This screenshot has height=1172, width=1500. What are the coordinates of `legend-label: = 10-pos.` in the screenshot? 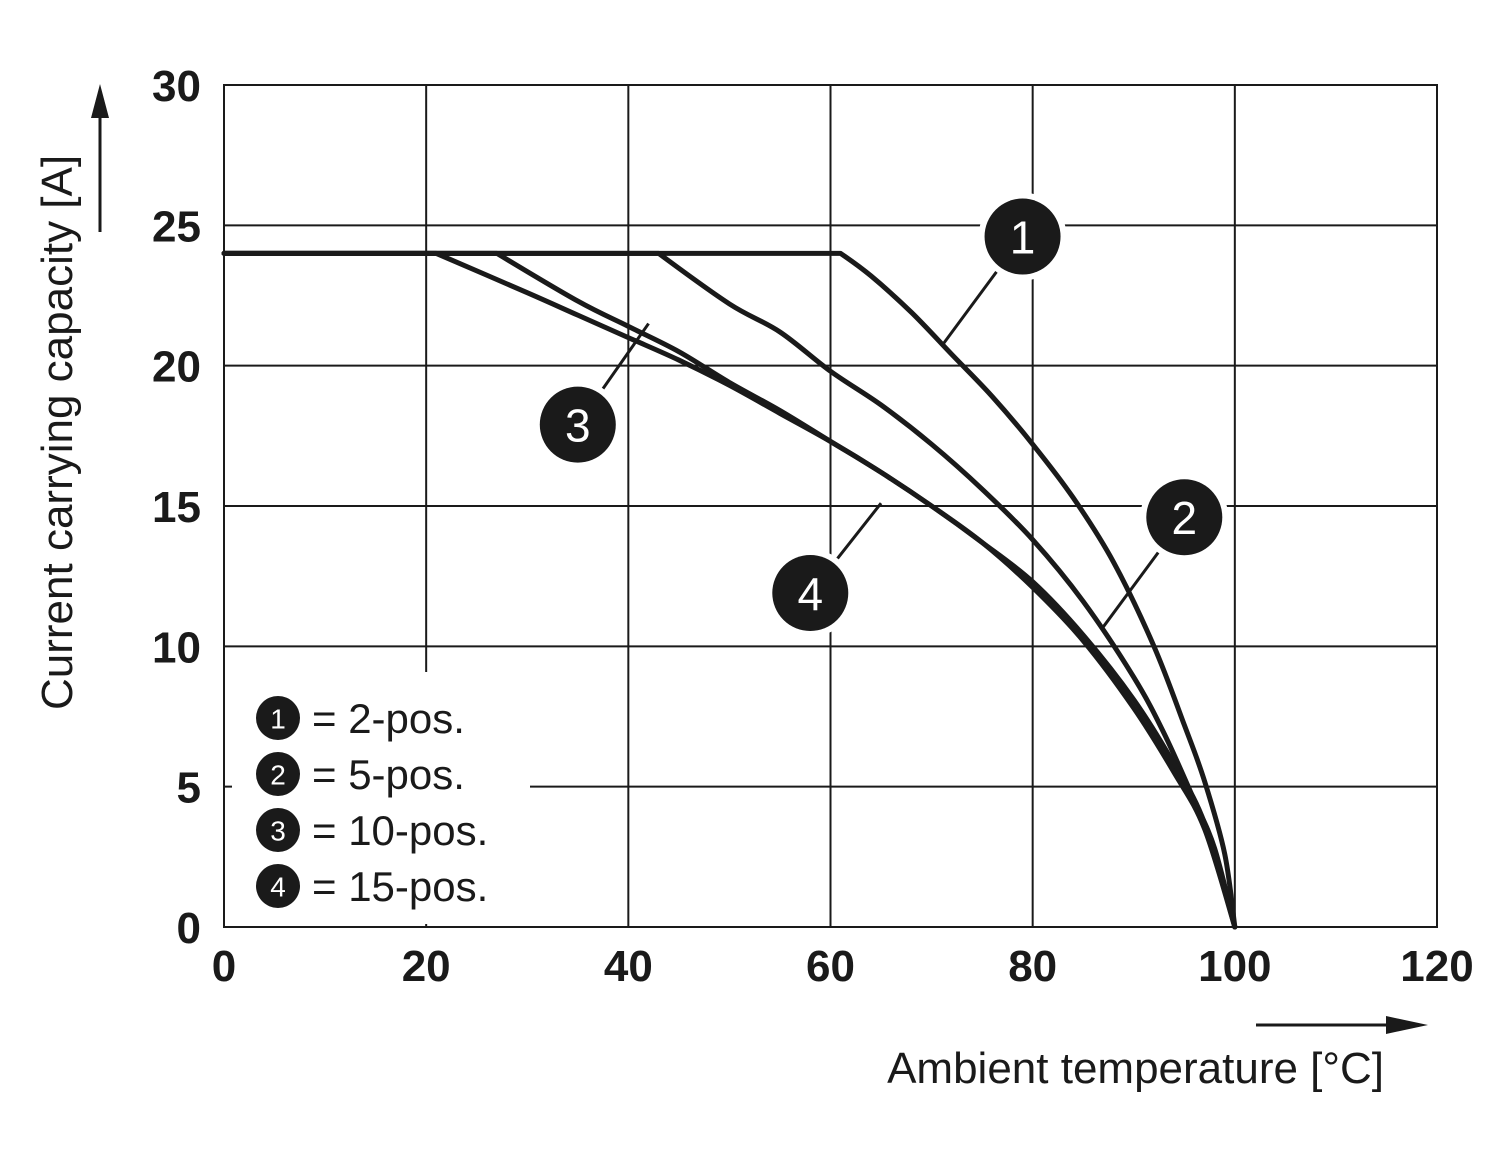 It's located at (400, 830).